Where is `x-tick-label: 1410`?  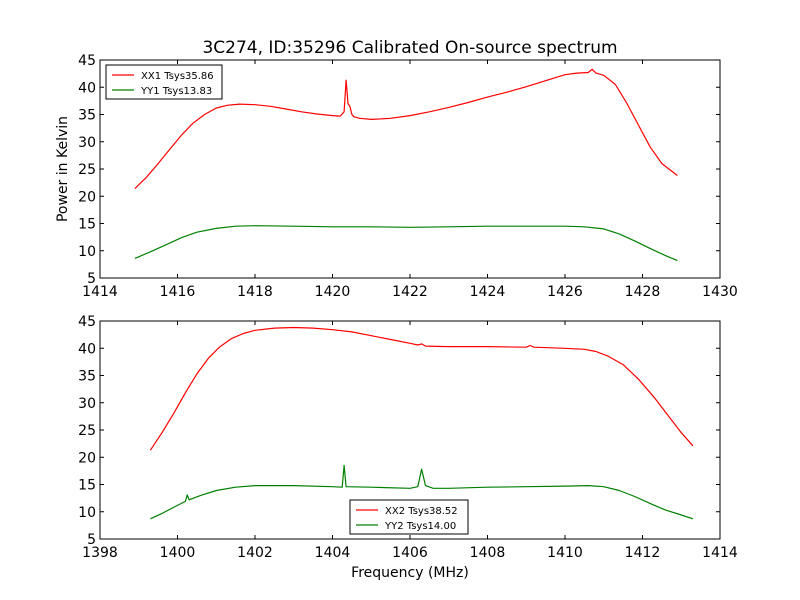 x-tick-label: 1410 is located at coordinates (565, 553).